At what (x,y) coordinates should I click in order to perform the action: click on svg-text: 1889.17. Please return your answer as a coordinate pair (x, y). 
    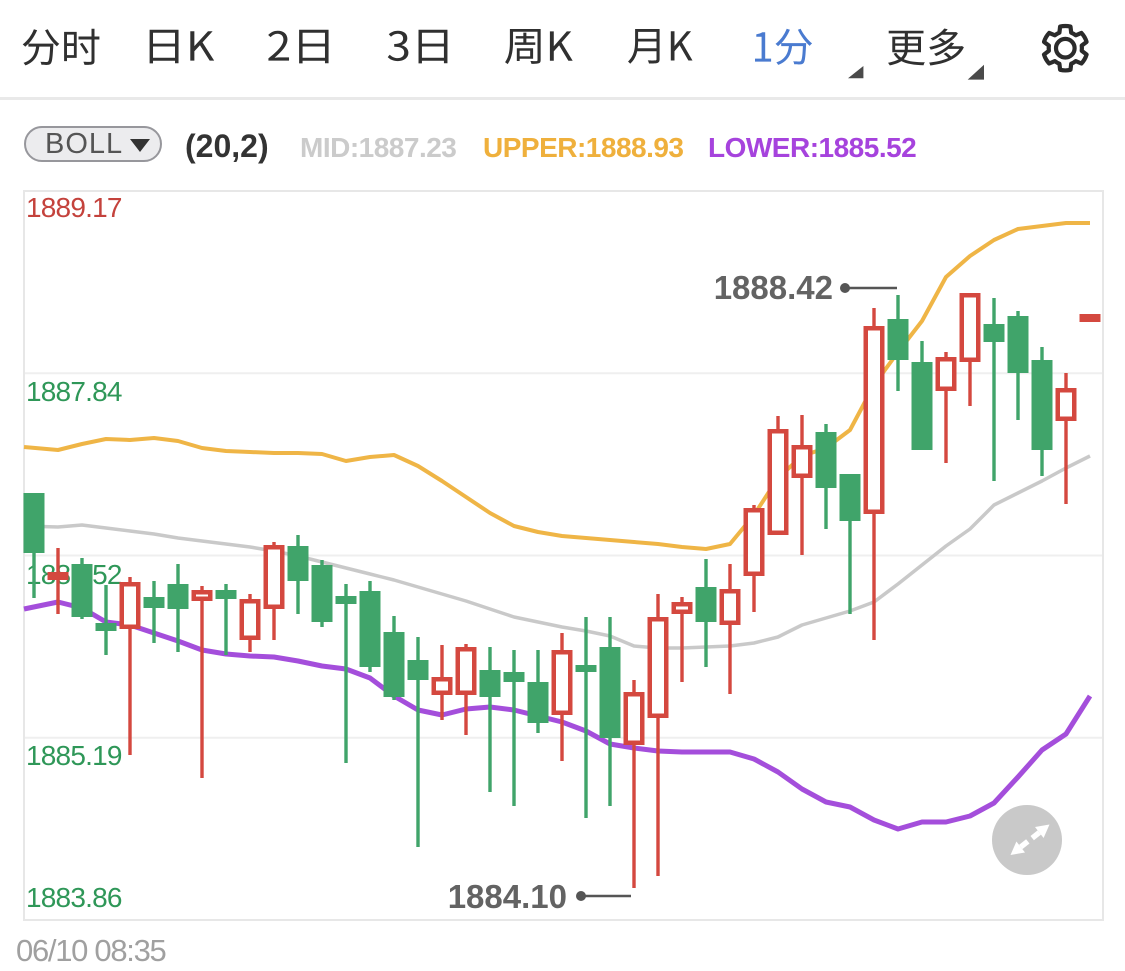
    Looking at the image, I should click on (74, 207).